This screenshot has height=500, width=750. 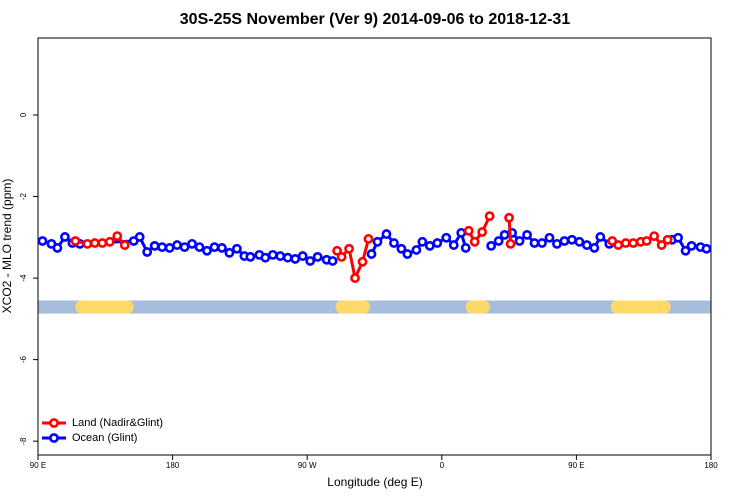 What do you see at coordinates (307, 465) in the screenshot?
I see `x-tick-label: 90 W` at bounding box center [307, 465].